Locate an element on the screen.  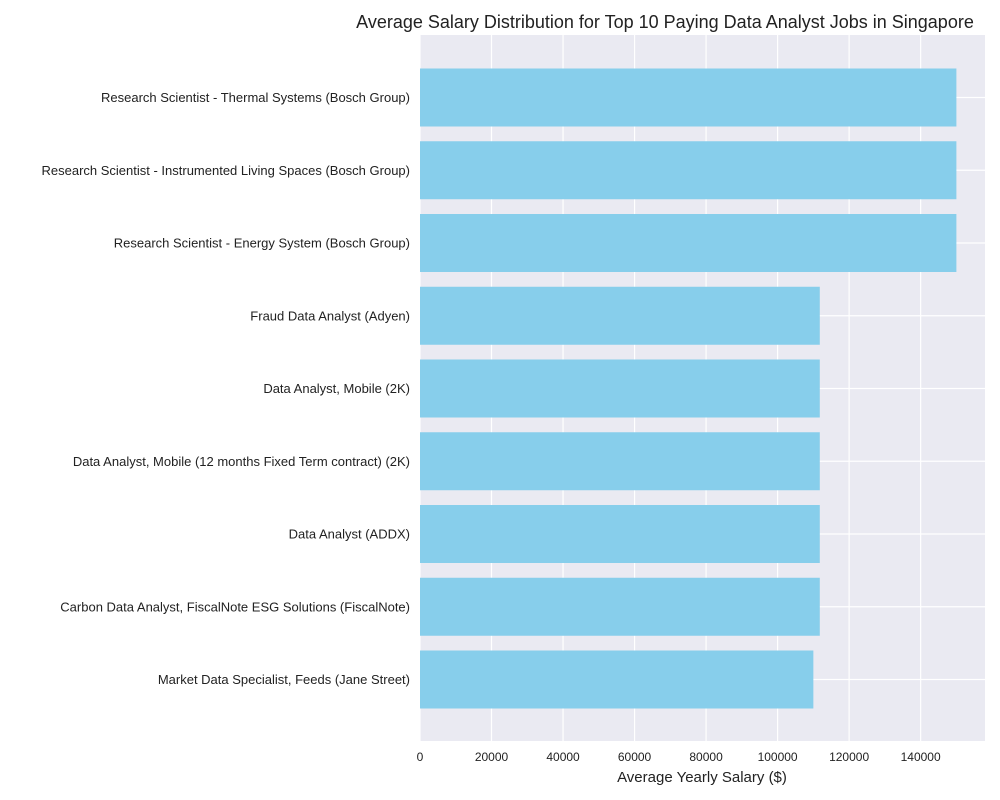
x-tick-label-3: 60000 is located at coordinates (635, 757).